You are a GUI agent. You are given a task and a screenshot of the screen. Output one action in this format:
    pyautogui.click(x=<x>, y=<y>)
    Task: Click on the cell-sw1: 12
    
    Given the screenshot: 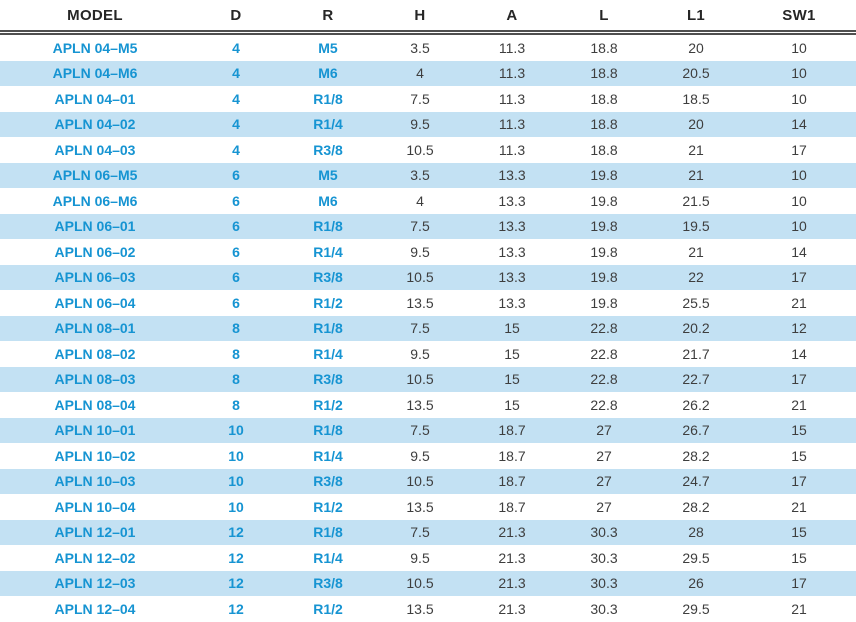 What is the action you would take?
    pyautogui.click(x=799, y=328)
    